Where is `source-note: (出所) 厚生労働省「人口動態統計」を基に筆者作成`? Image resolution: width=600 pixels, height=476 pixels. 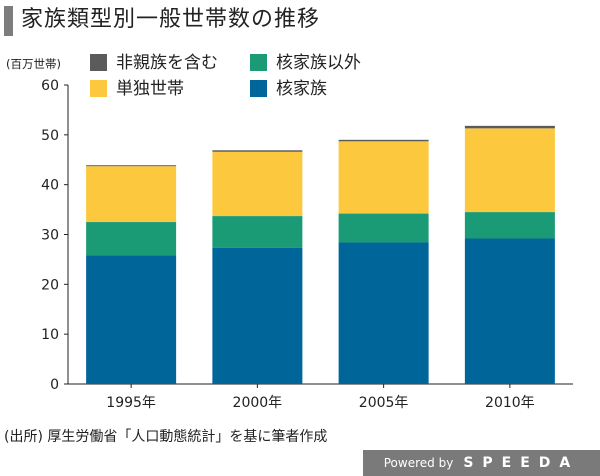 source-note: (出所) 厚生労働省「人口動態統計」を基に筆者作成 is located at coordinates (166, 437).